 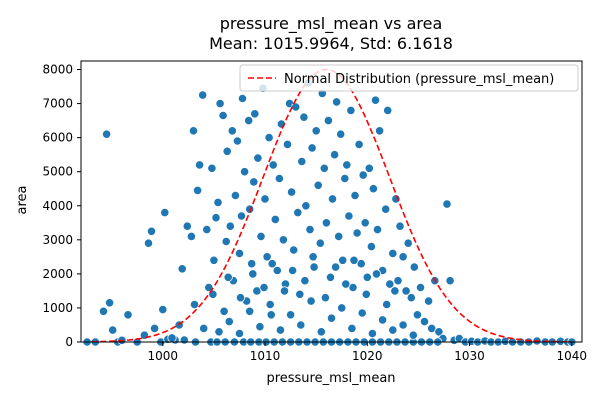 What do you see at coordinates (331, 24) in the screenshot?
I see `chart-title: pressure_msl_mean vs area` at bounding box center [331, 24].